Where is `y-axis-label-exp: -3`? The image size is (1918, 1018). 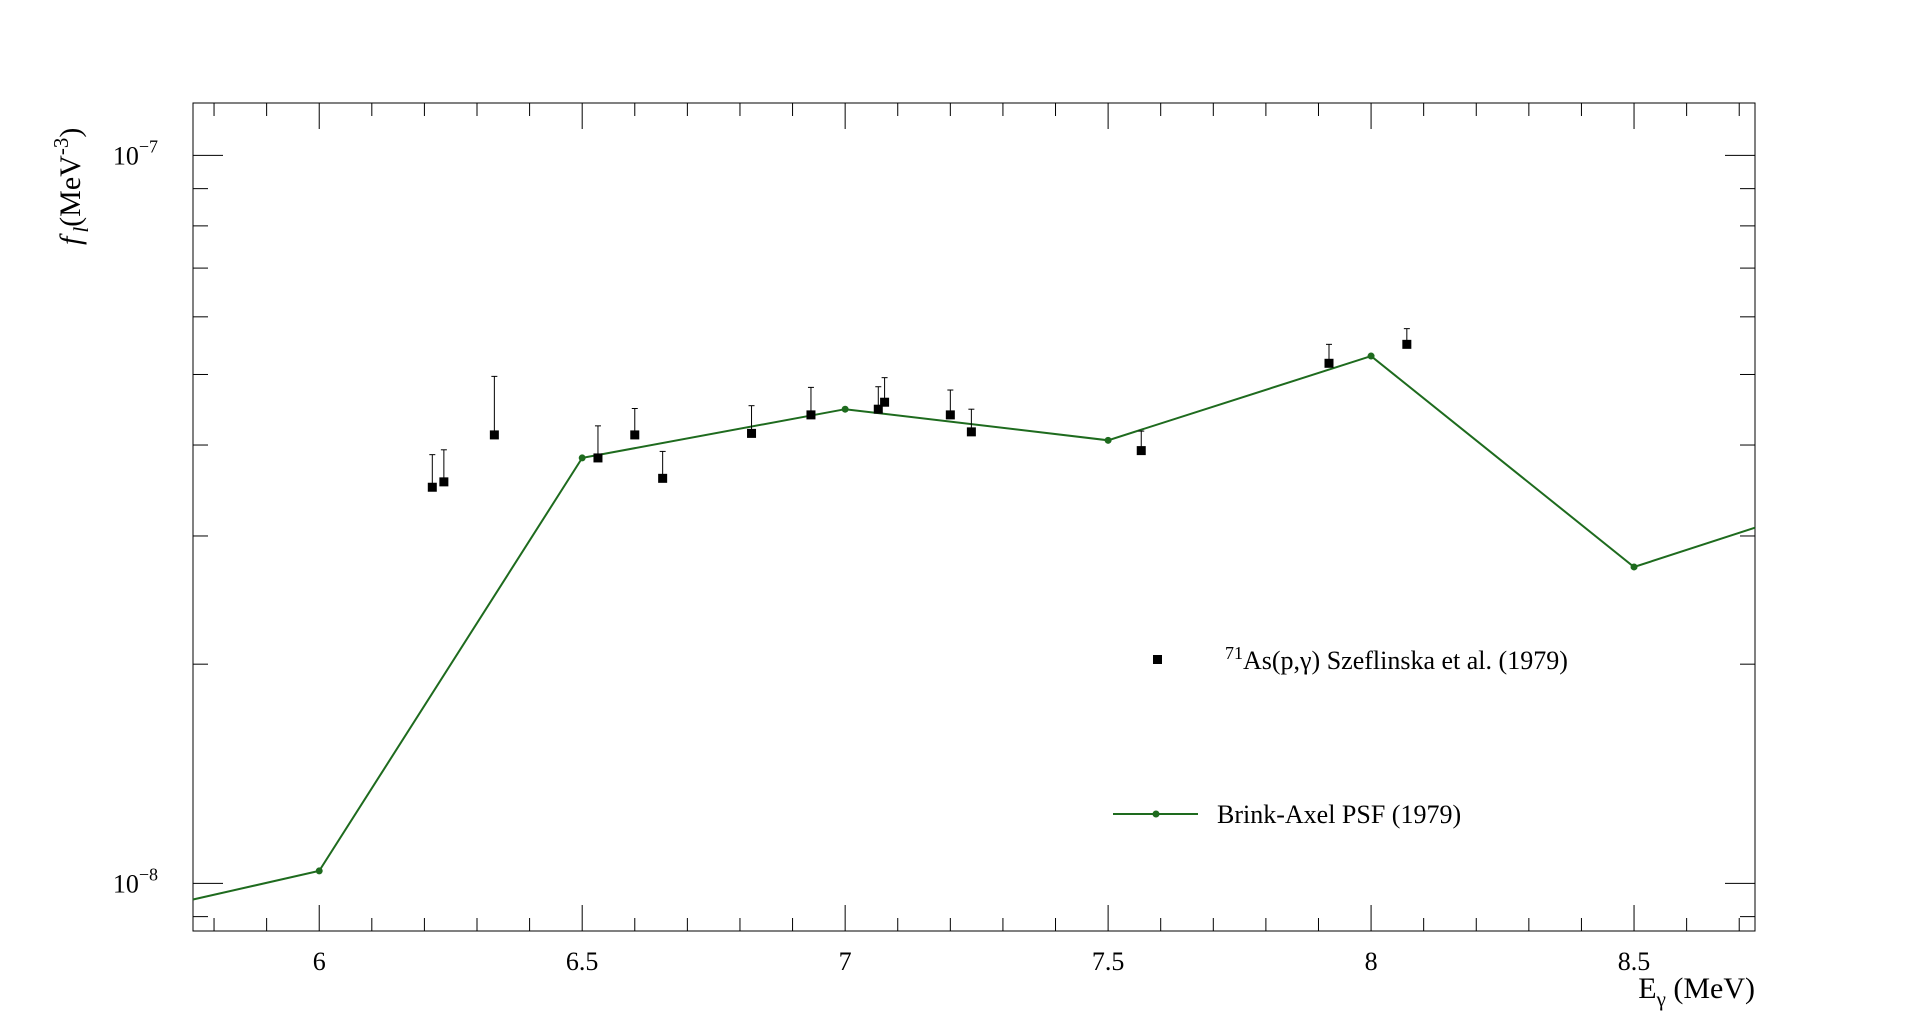
y-axis-label-exp: -3 is located at coordinates (61, 147).